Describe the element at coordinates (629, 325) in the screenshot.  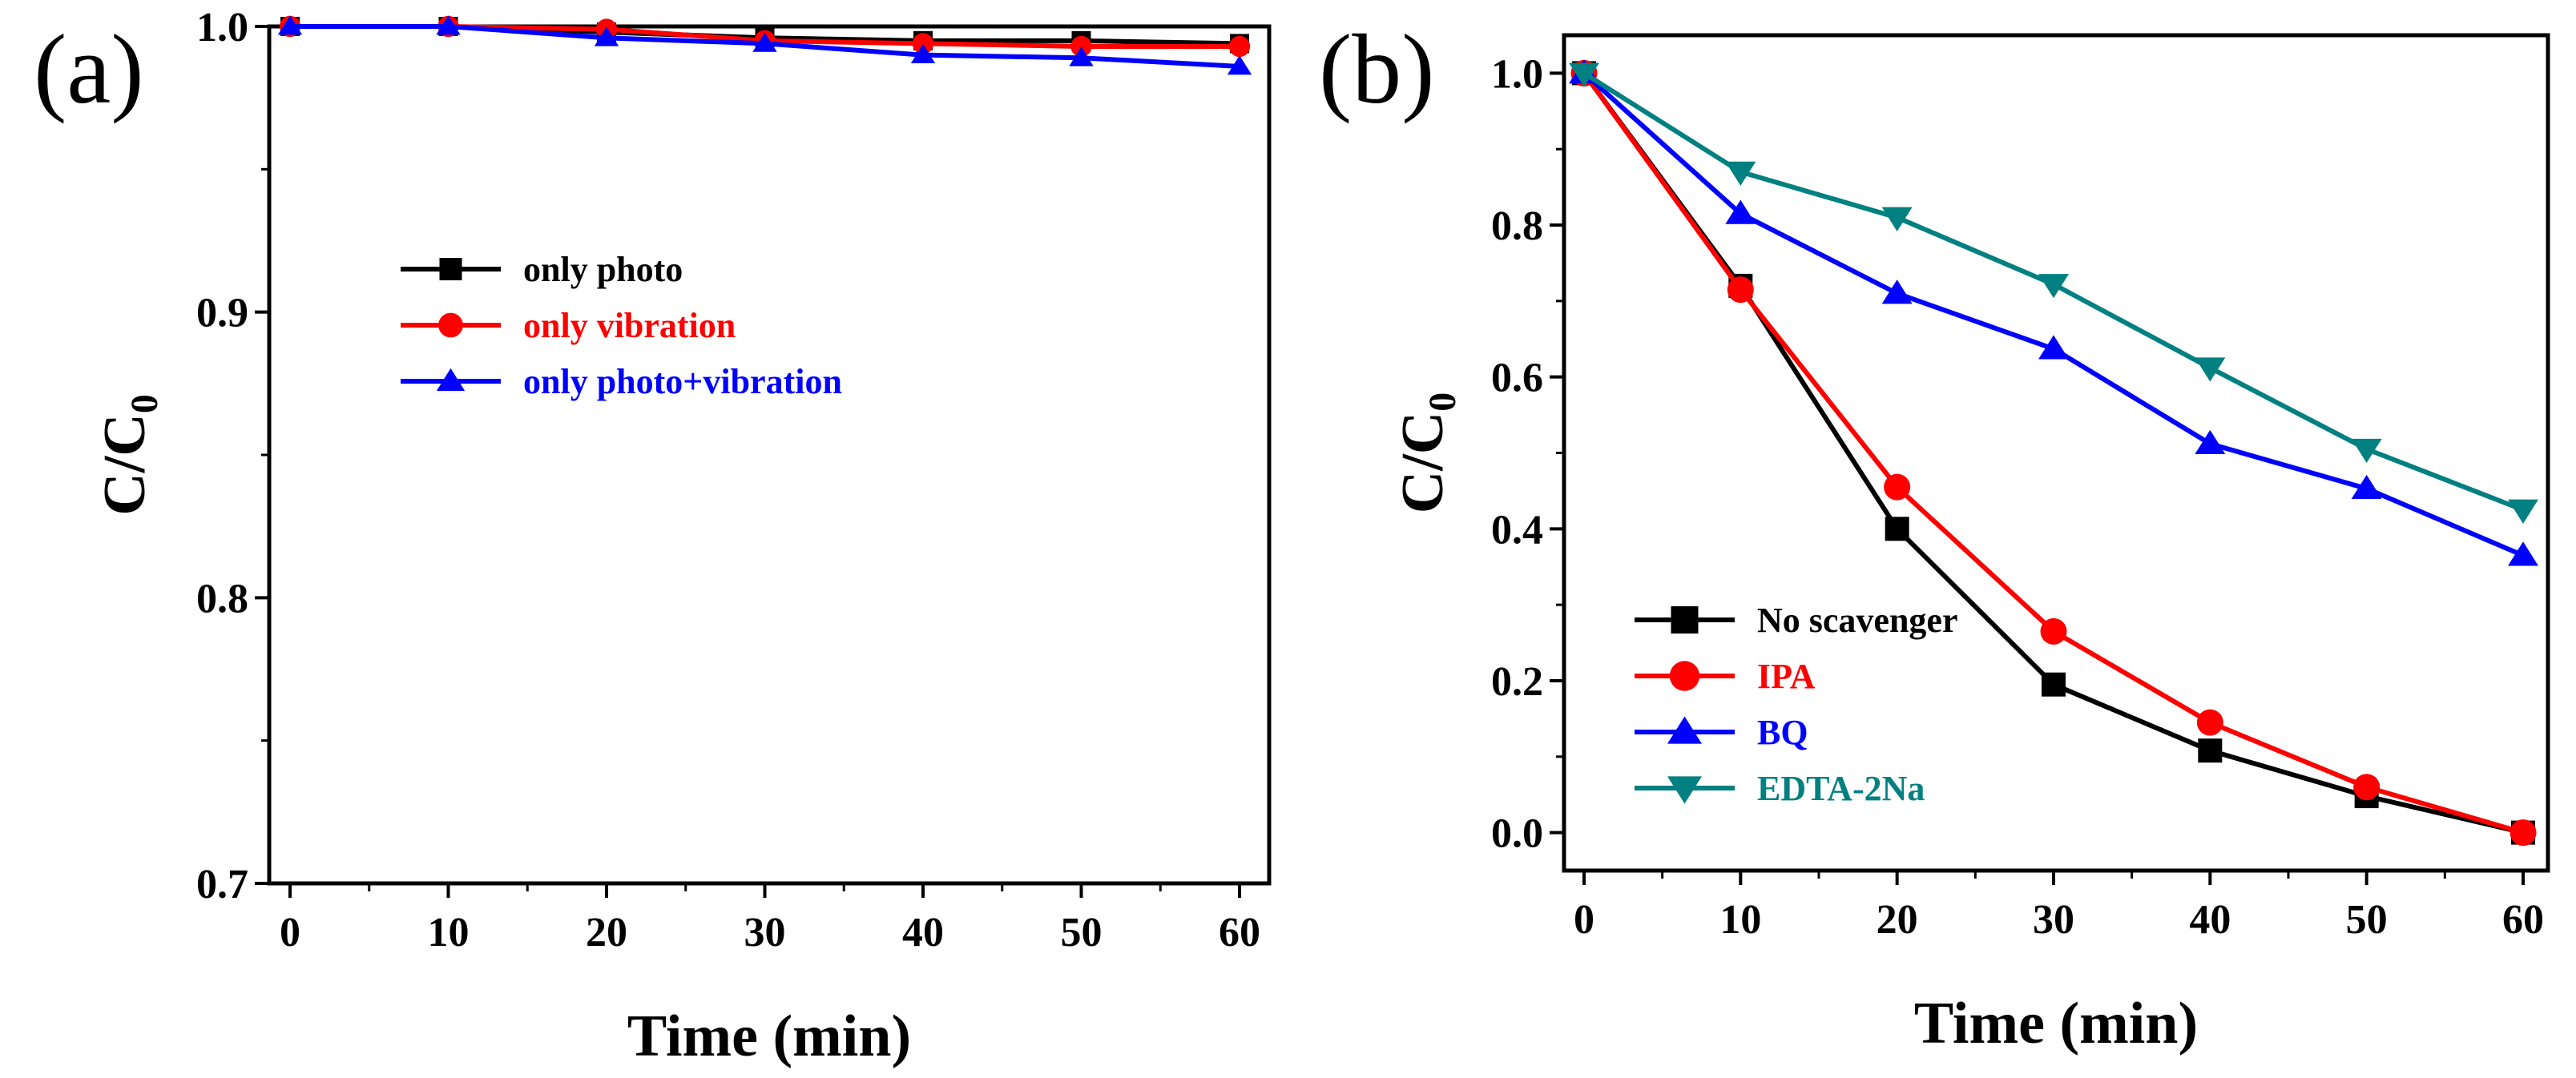
I see `legend-label: only vibration` at that location.